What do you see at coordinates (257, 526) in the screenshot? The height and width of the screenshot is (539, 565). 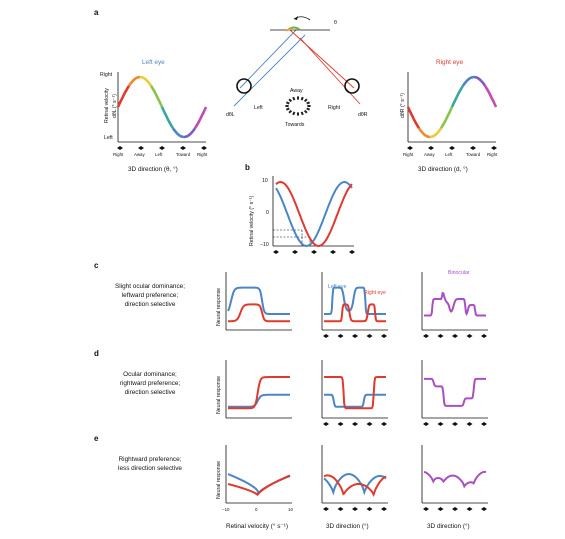 I see `retinal-velocity-xlabel: Retinal velocity (° s⁻¹)` at bounding box center [257, 526].